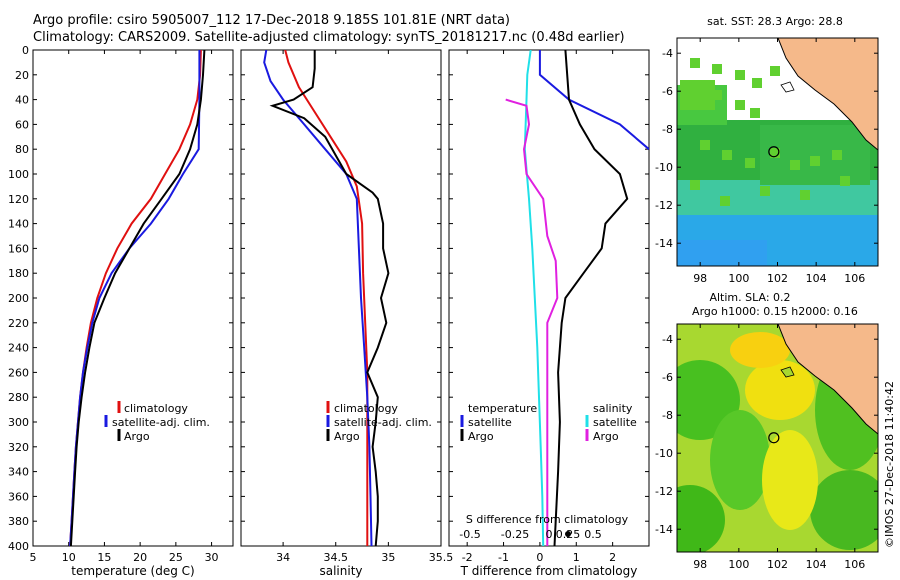  I want to click on depth-tick-label: 240, so click(18, 348).